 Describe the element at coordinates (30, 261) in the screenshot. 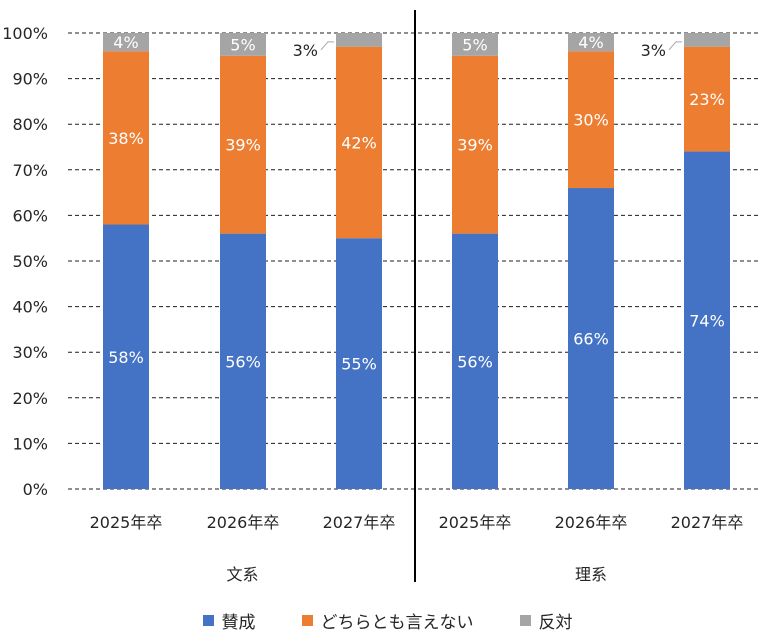

I see `y-tick-label: 50%` at that location.